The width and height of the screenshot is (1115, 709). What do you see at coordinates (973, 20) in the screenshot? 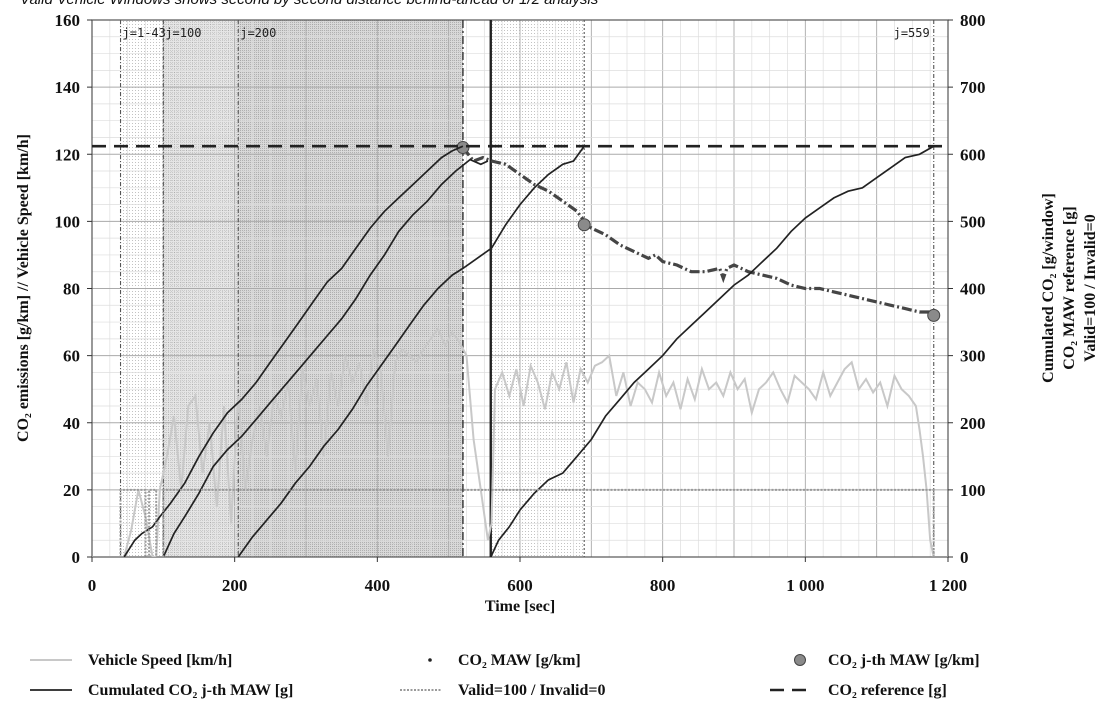
I see `y-right-tick-label: 800` at bounding box center [973, 20].